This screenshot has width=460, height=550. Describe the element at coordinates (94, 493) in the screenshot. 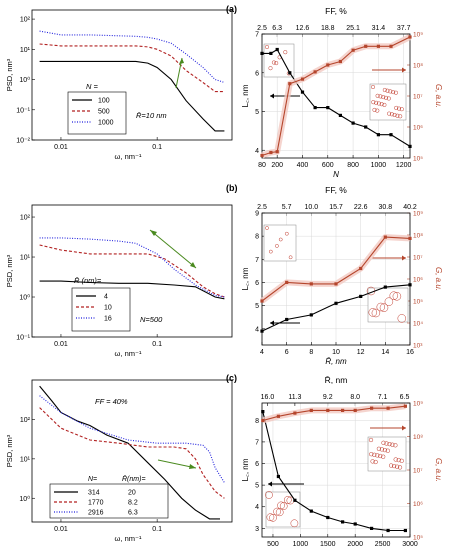

I see `legend-label: 314` at that location.